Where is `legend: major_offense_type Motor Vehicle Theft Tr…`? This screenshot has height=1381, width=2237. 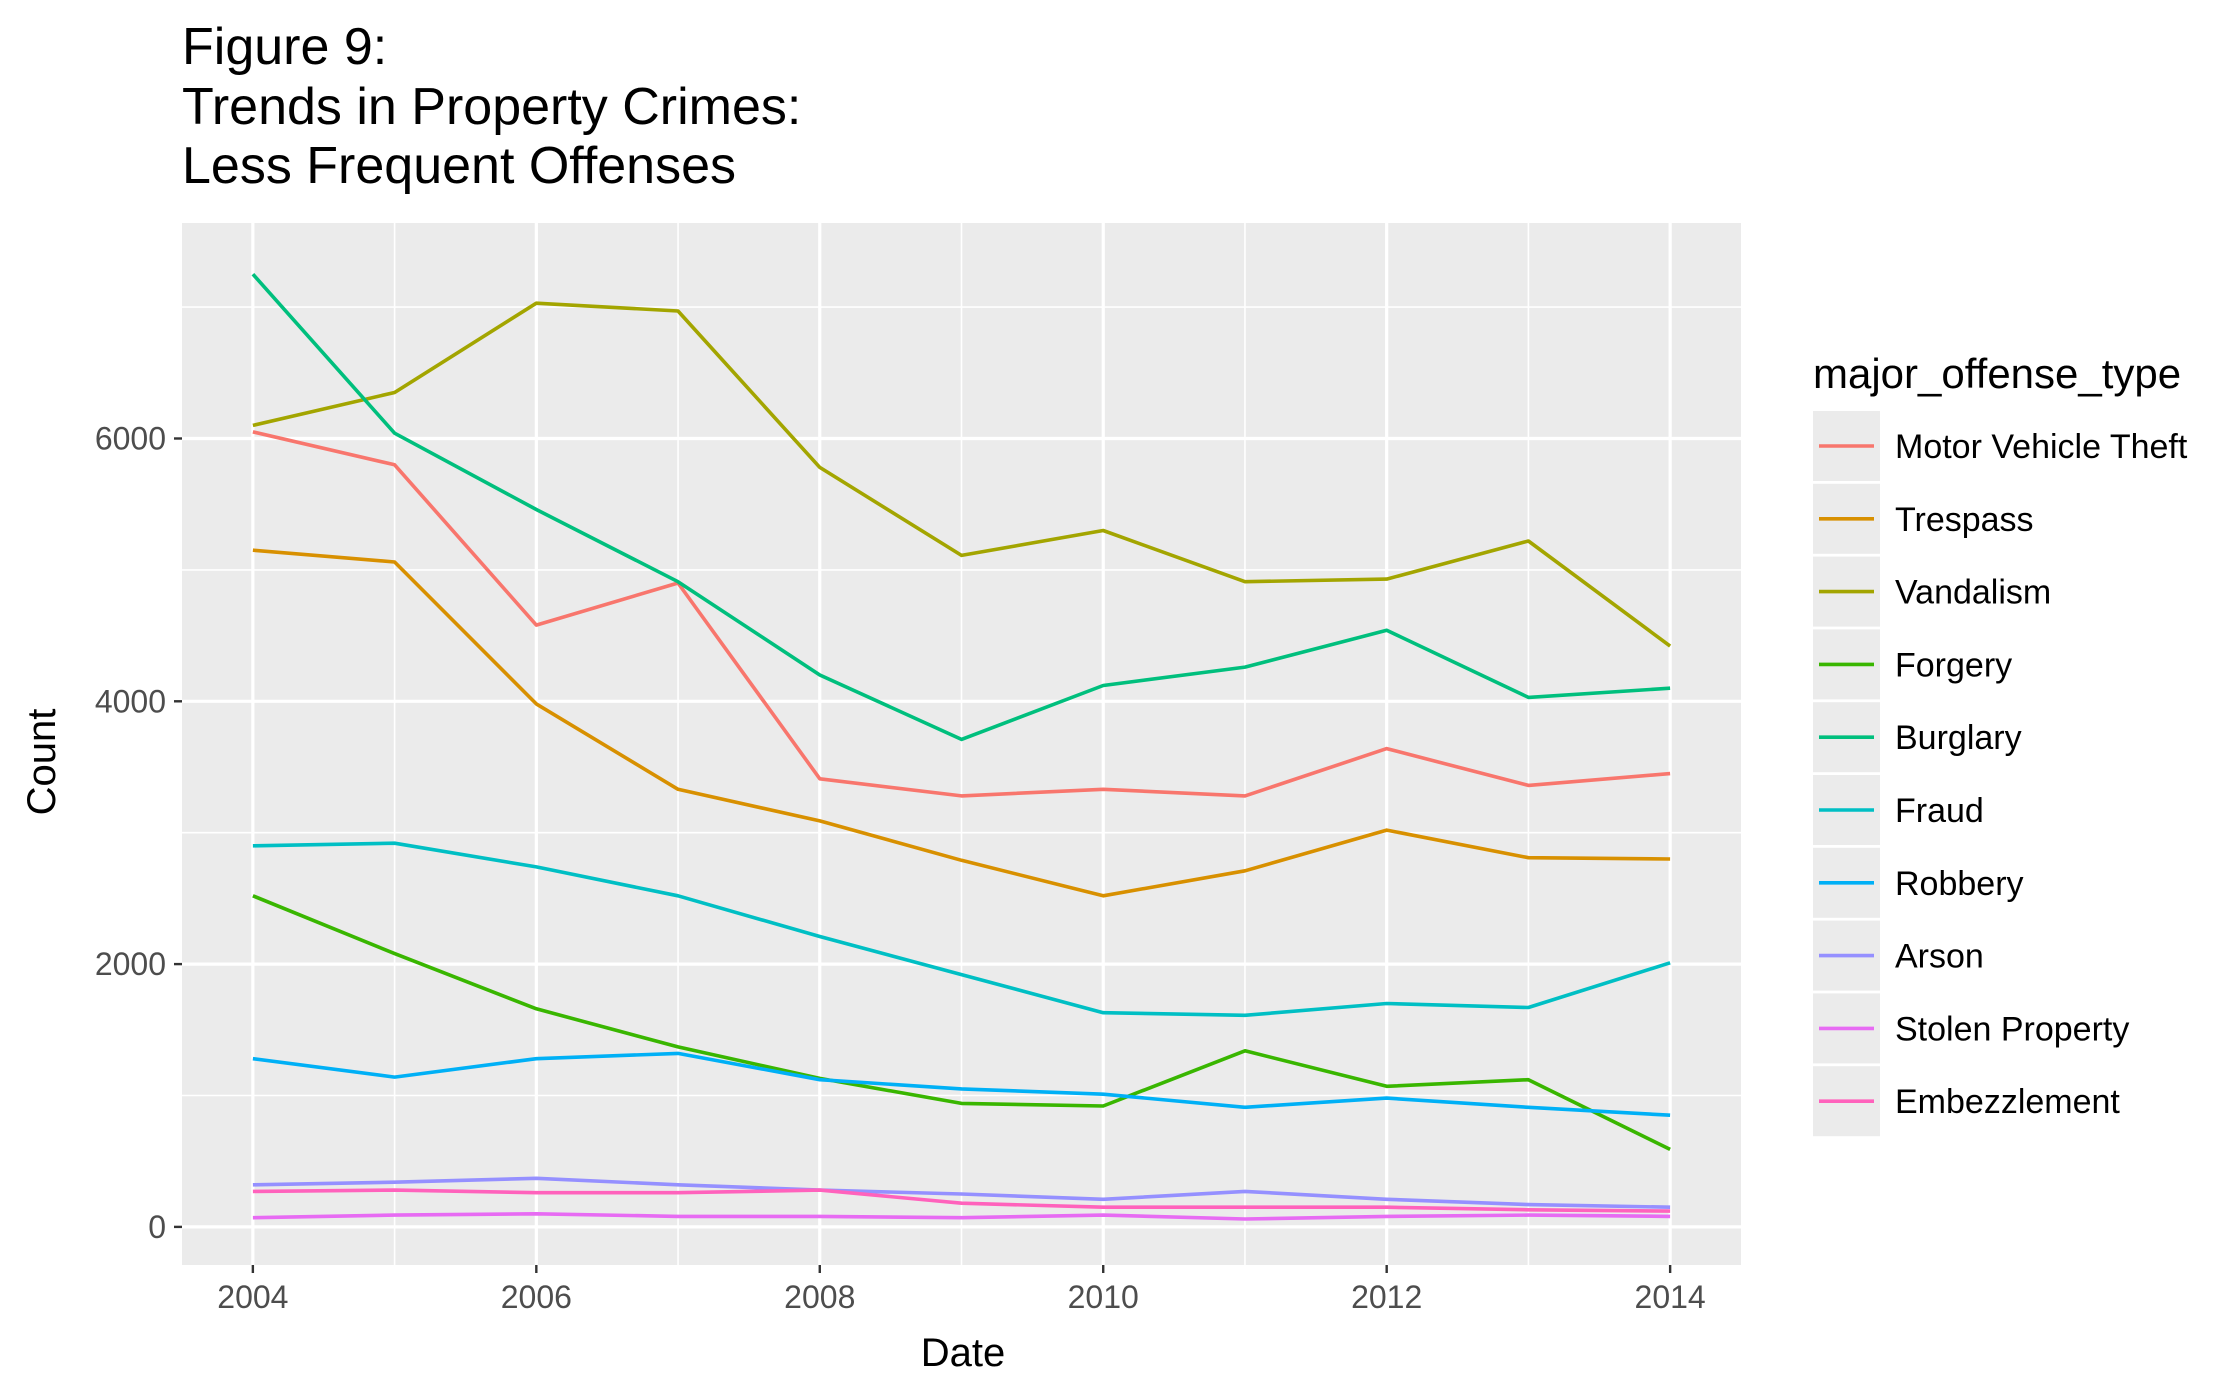
legend: major_offense_type Motor Vehicle Theft Tr… is located at coordinates (2000, 743).